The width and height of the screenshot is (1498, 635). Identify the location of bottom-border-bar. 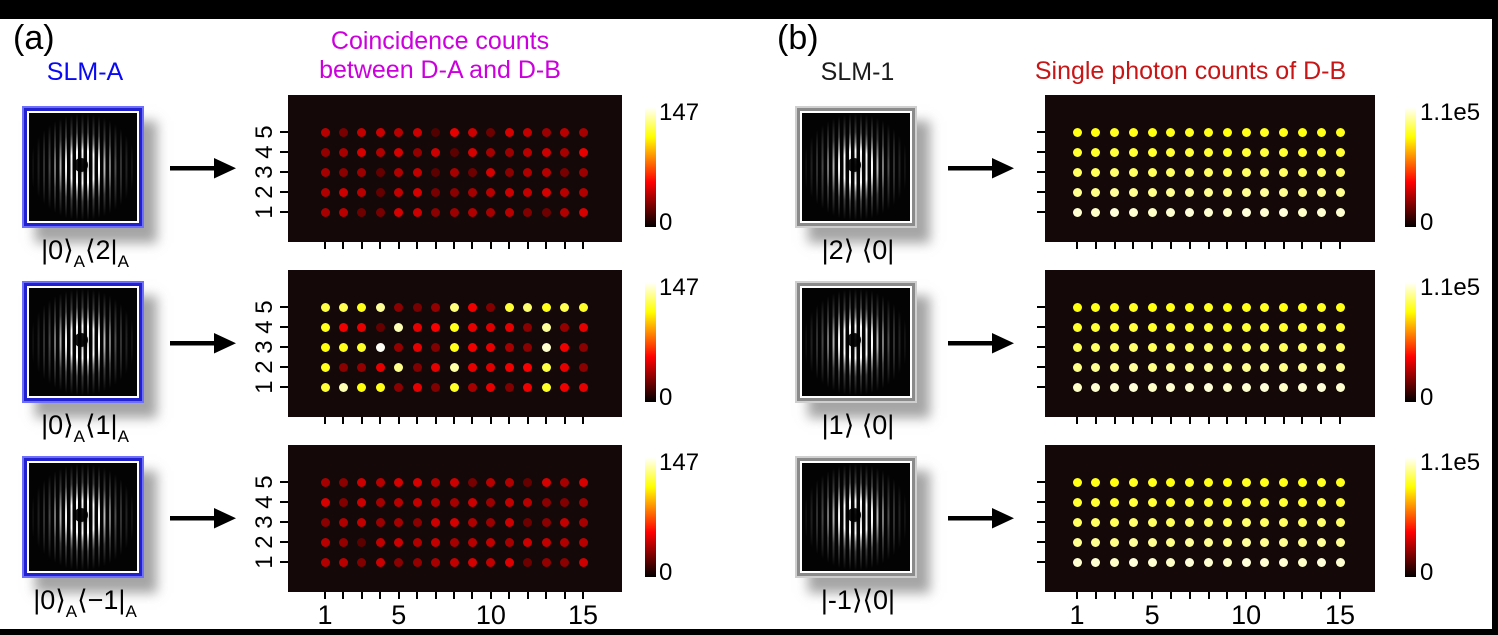
(749, 632).